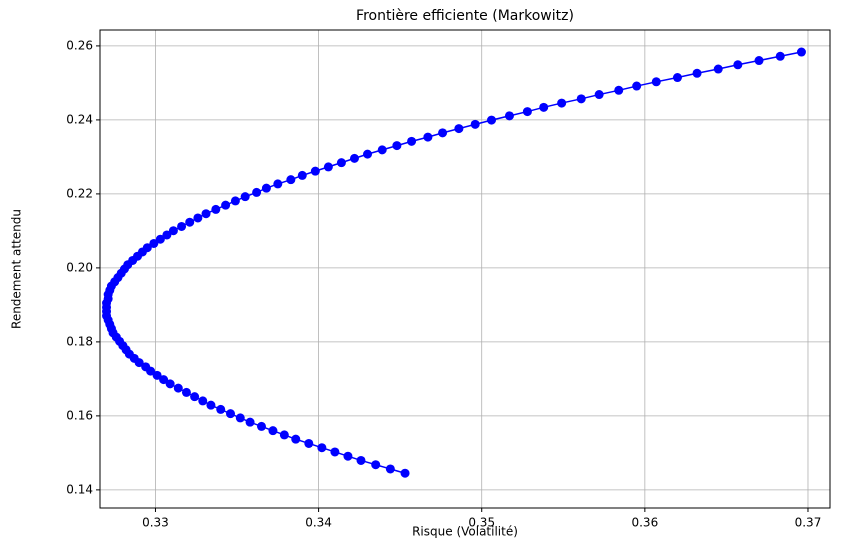 The width and height of the screenshot is (855, 548). I want to click on y-tick-label: 0.24, so click(79, 119).